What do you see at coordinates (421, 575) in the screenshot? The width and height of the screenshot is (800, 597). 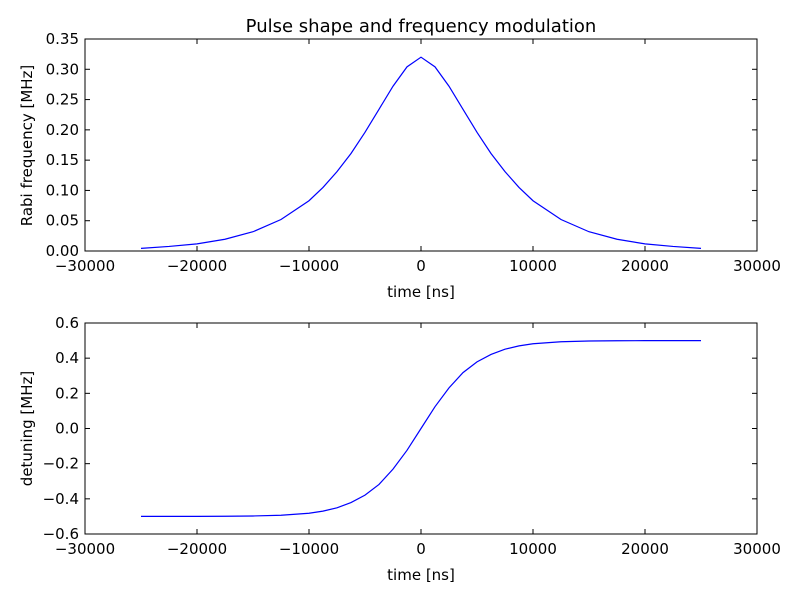 I see `bottom-x-axis-label: time [ns]` at bounding box center [421, 575].